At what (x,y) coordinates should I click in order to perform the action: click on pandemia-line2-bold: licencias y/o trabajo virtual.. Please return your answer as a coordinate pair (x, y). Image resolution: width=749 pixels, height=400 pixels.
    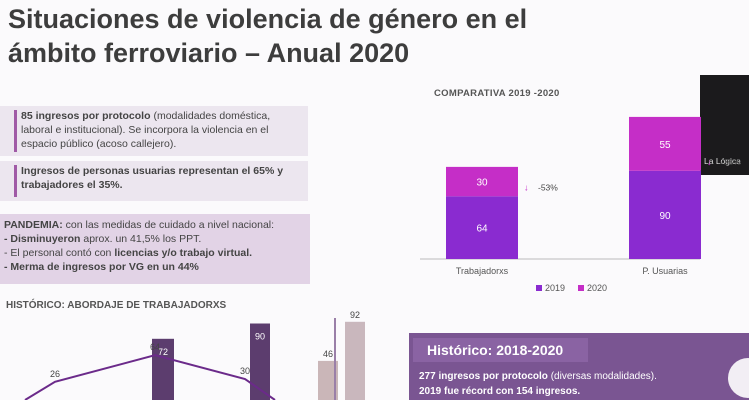
    Looking at the image, I should click on (183, 253).